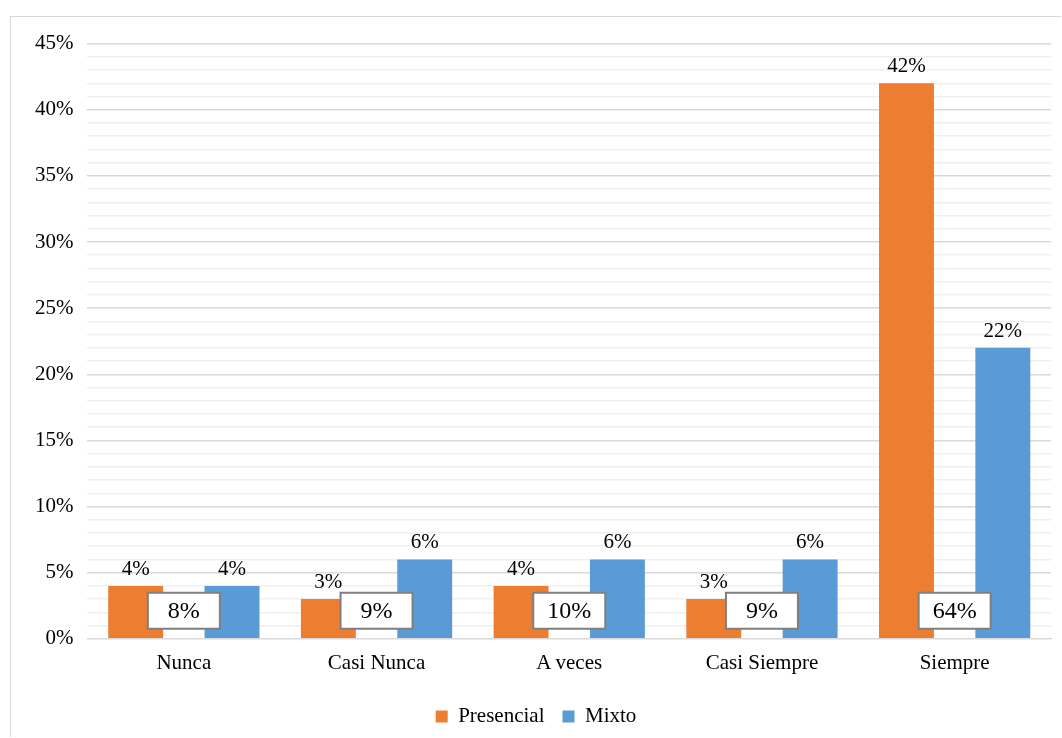 This screenshot has width=1062, height=738. I want to click on y-tick-label: 45%, so click(54, 42).